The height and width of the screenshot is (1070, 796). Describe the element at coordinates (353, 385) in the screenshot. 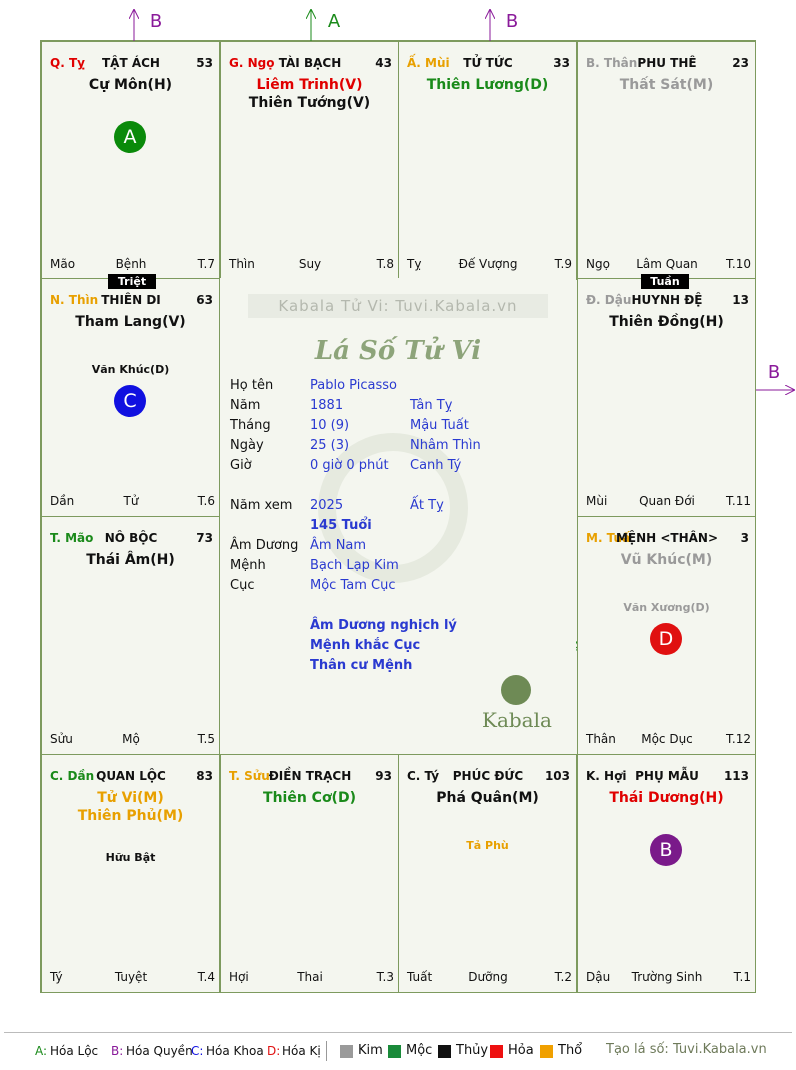

I see `info-value: Pablo Picasso` at that location.